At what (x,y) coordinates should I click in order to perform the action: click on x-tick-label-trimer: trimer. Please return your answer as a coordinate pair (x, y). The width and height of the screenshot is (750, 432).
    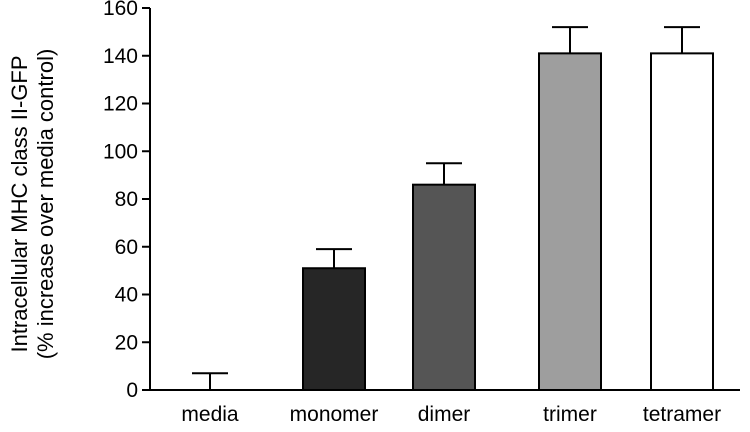
    Looking at the image, I should click on (570, 414).